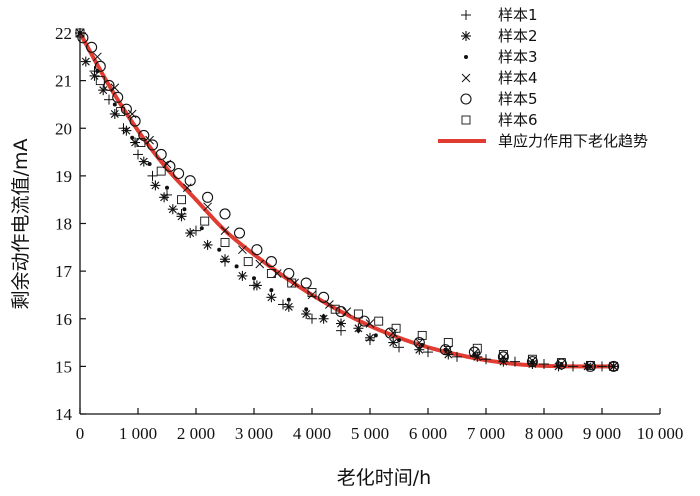 The width and height of the screenshot is (700, 496). What do you see at coordinates (573, 141) in the screenshot?
I see `legend-label-trend: 单应力作用下老化趋势` at bounding box center [573, 141].